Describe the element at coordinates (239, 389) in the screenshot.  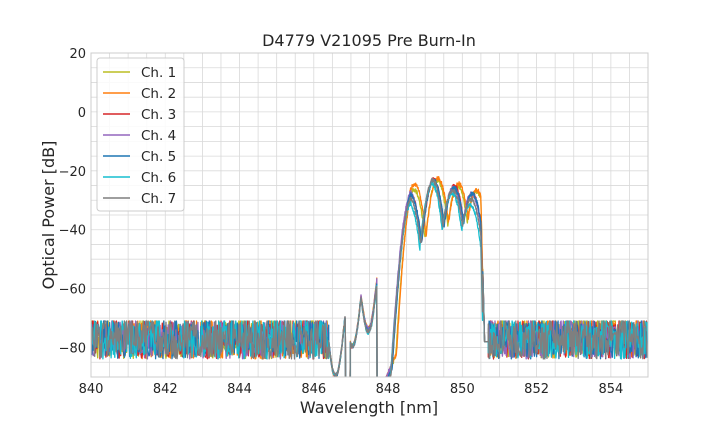
I see `x-tick-label: 844` at that location.